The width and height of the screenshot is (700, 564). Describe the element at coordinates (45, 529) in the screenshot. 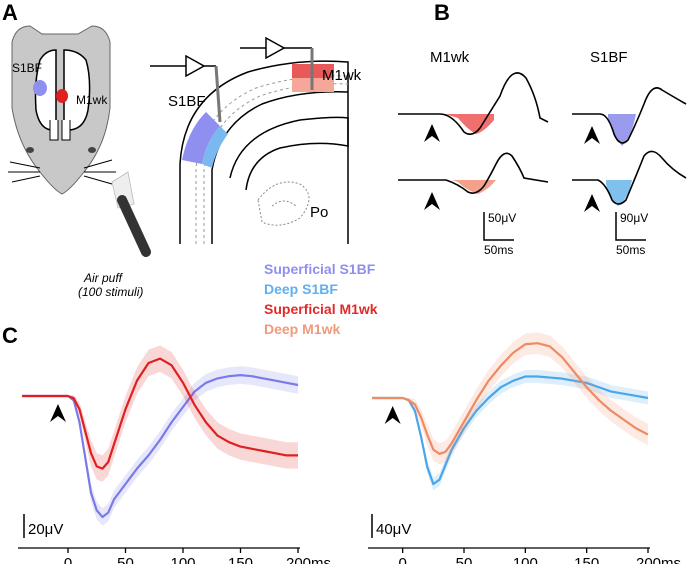

I see `amp-scale-label-0: 20μV` at that location.